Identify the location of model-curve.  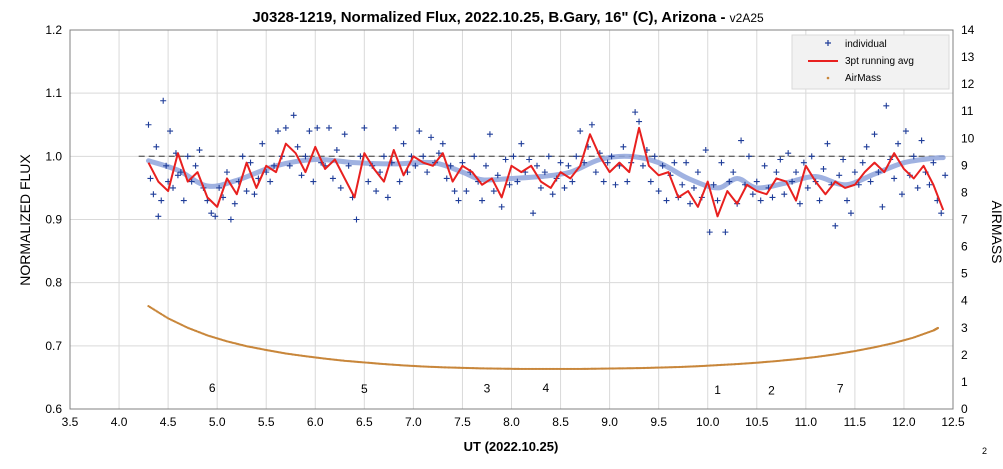
(545, 172).